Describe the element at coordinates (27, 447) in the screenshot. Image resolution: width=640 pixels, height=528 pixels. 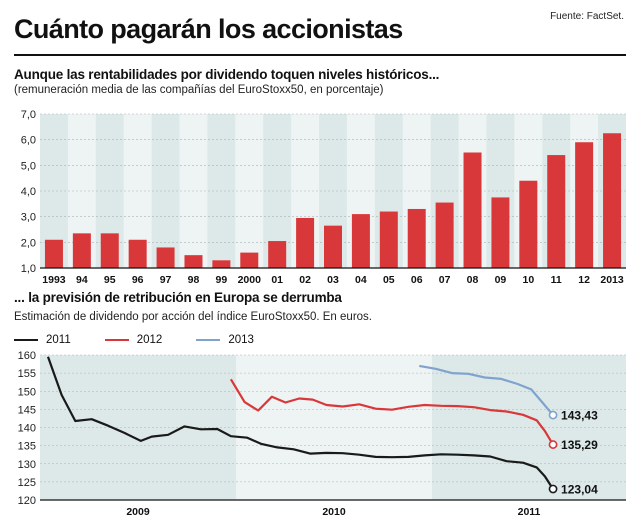
I see `y-tick-label-135: 135` at that location.